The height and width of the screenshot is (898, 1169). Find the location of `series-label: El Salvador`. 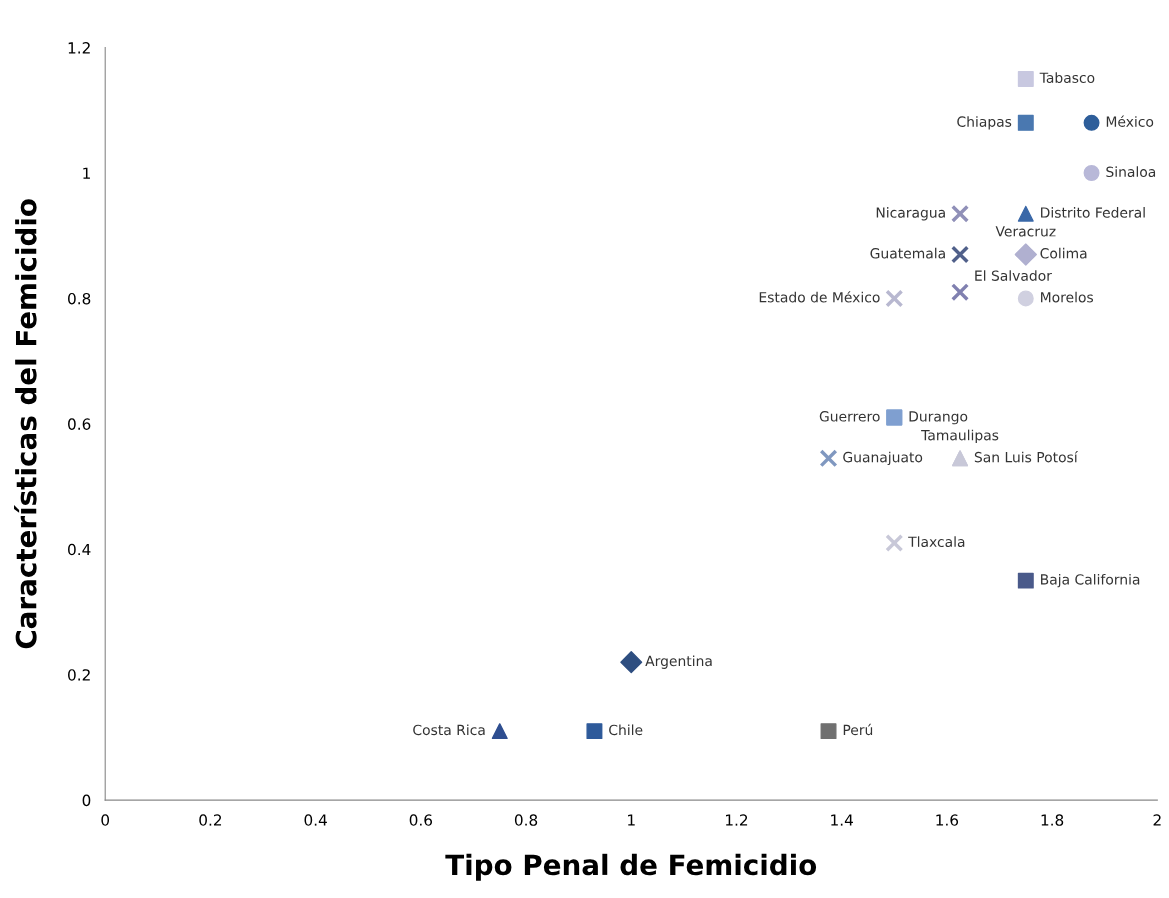

series-label: El Salvador is located at coordinates (1013, 275).